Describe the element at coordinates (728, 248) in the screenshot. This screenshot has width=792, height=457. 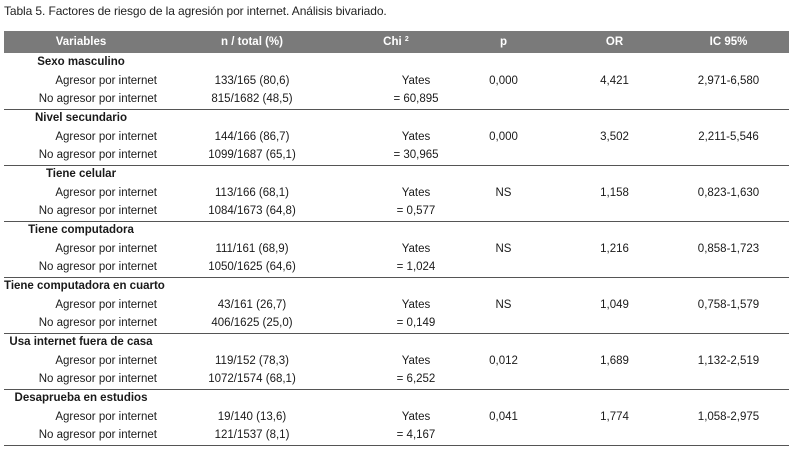
I see `ic-cell: 0,858-1,723` at that location.